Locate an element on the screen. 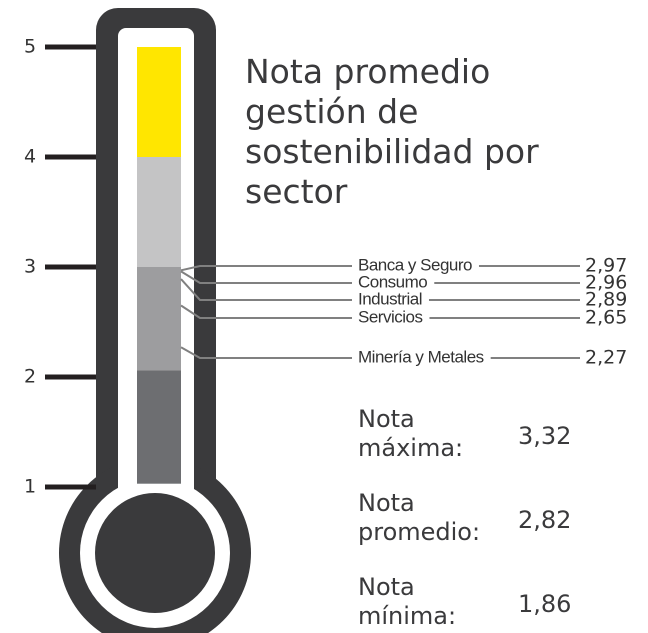 This screenshot has height=633, width=648. stat-value: 2,82 is located at coordinates (545, 520).